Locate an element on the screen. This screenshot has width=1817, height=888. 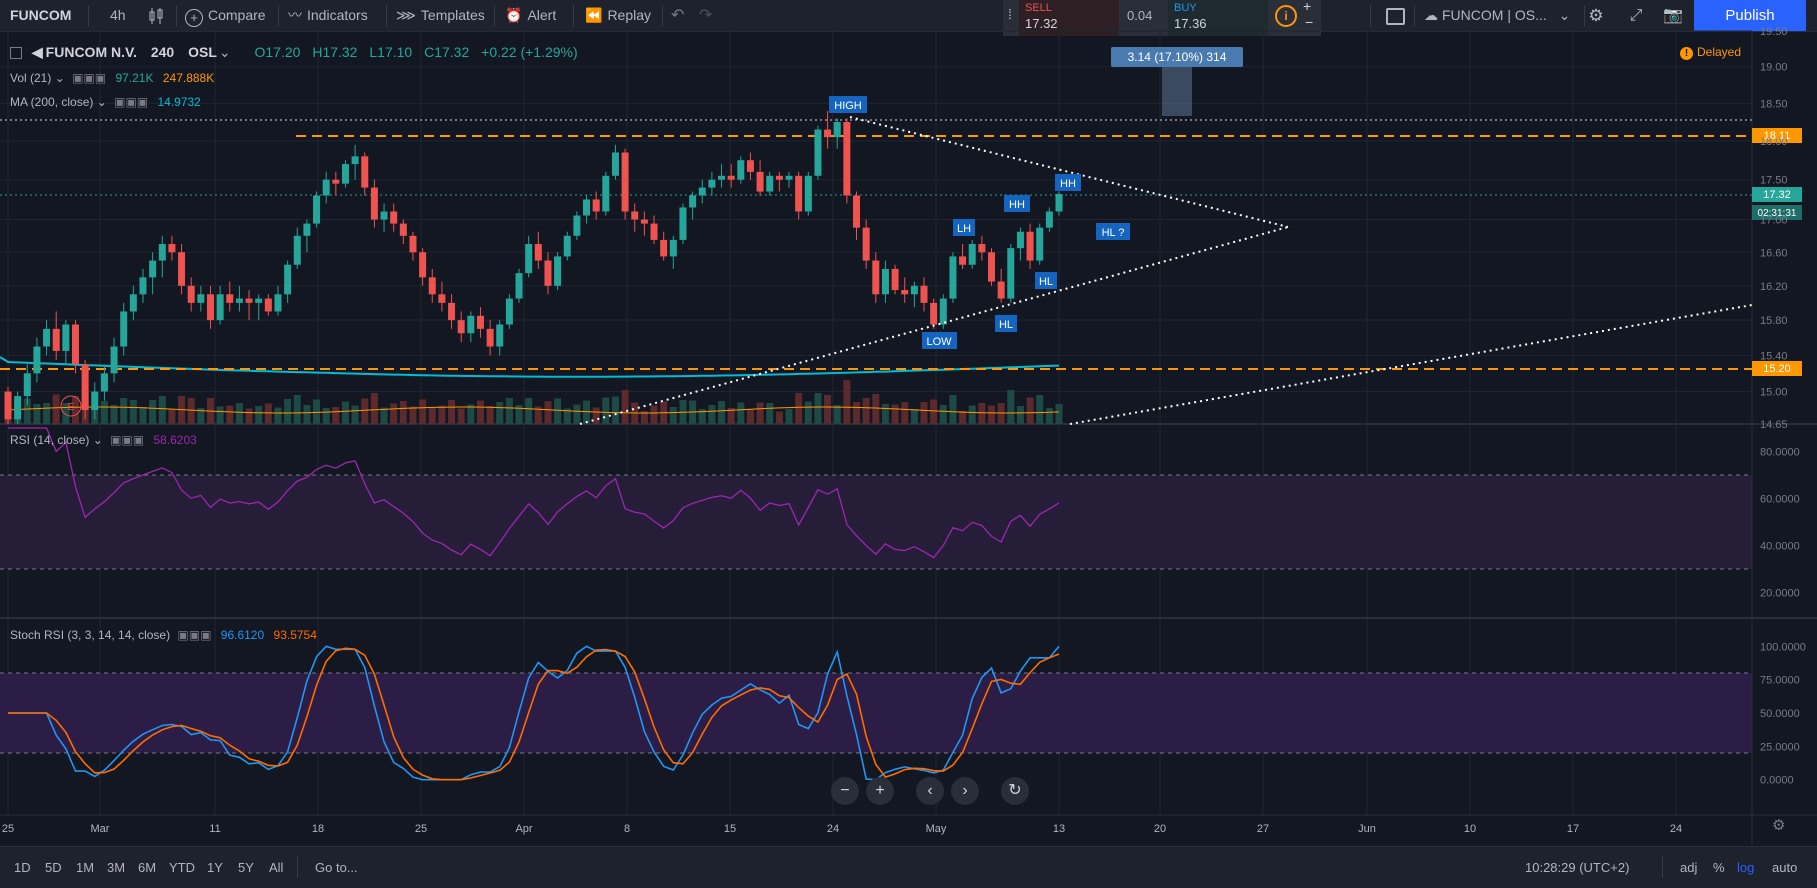
earnings-marker-label: E is located at coordinates (71, 407).